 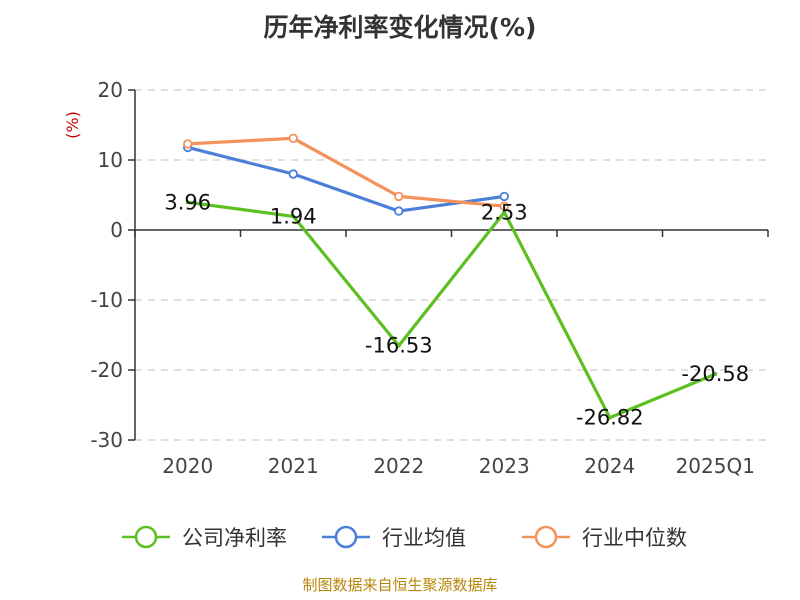 I want to click on data-label-5: -20.58, so click(x=715, y=374).